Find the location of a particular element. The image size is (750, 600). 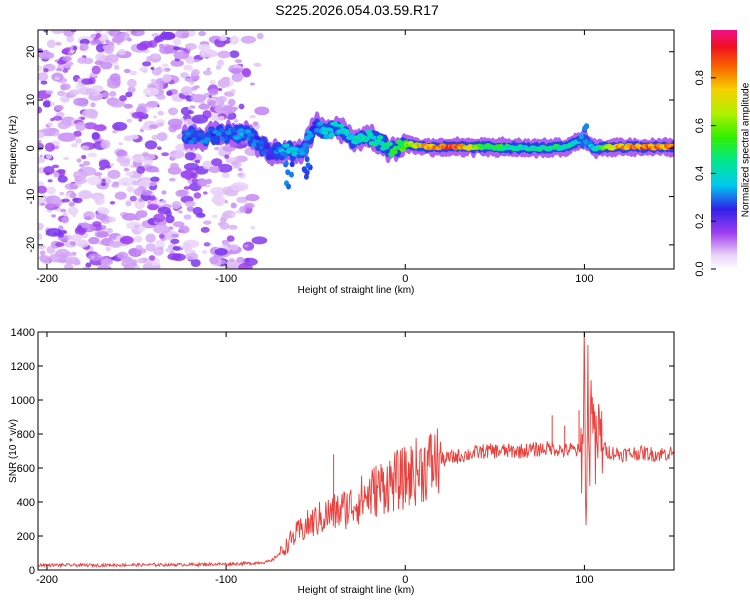

x-tick-label: -100 is located at coordinates (226, 279).